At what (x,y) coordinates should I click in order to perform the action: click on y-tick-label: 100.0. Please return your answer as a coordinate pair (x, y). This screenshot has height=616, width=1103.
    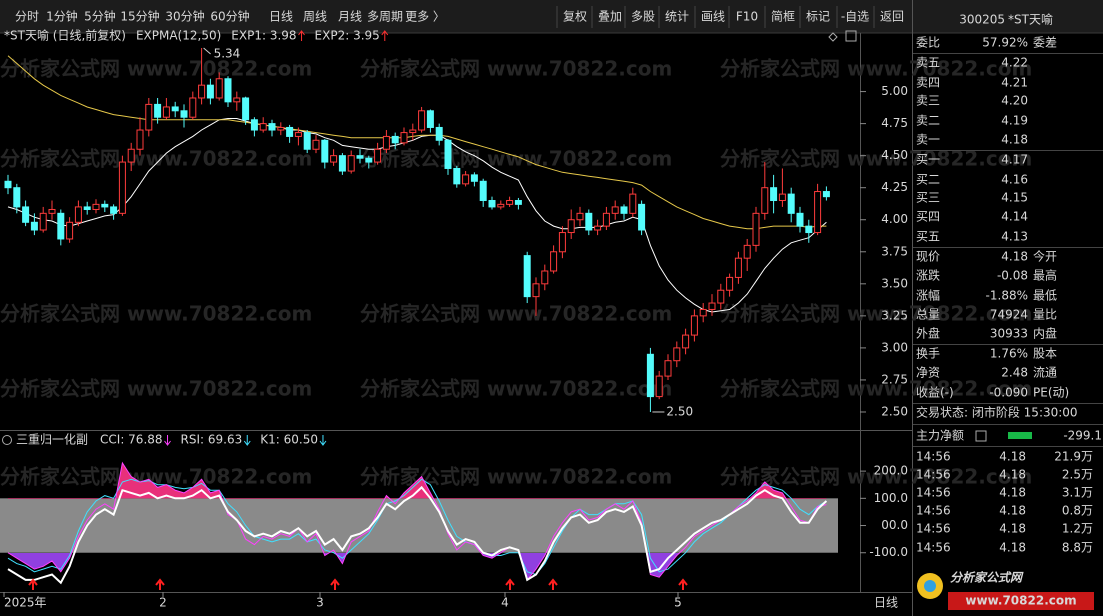
    Looking at the image, I should click on (891, 498).